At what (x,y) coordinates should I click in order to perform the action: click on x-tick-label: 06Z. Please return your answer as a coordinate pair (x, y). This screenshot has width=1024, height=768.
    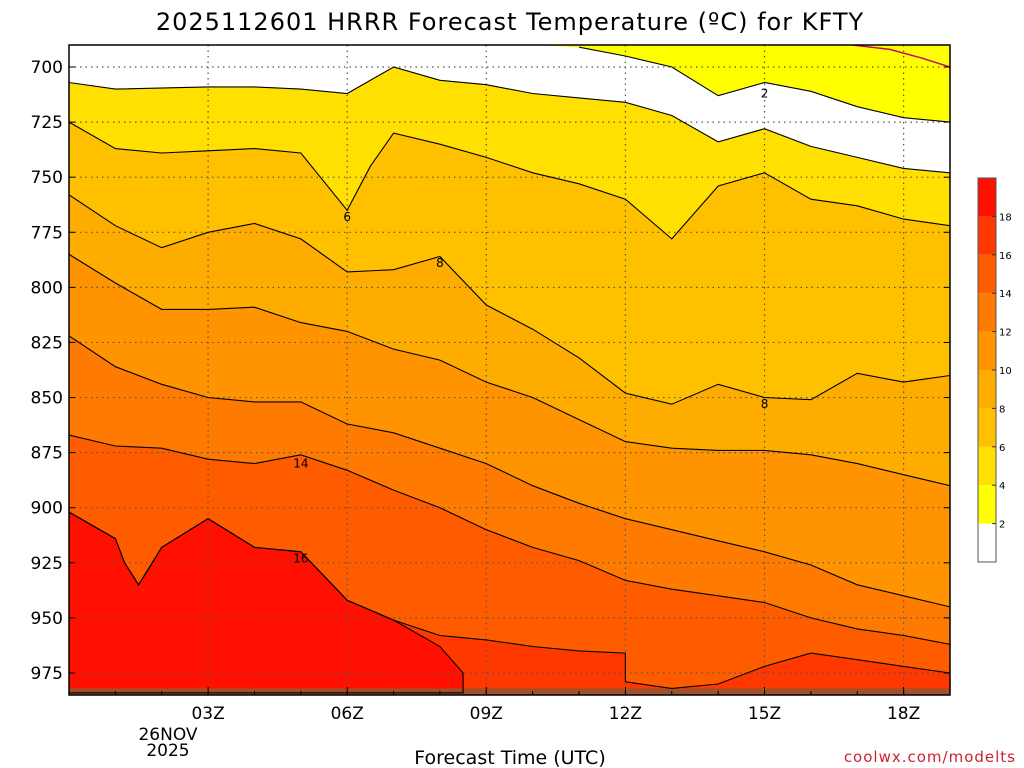
    Looking at the image, I should click on (347, 714).